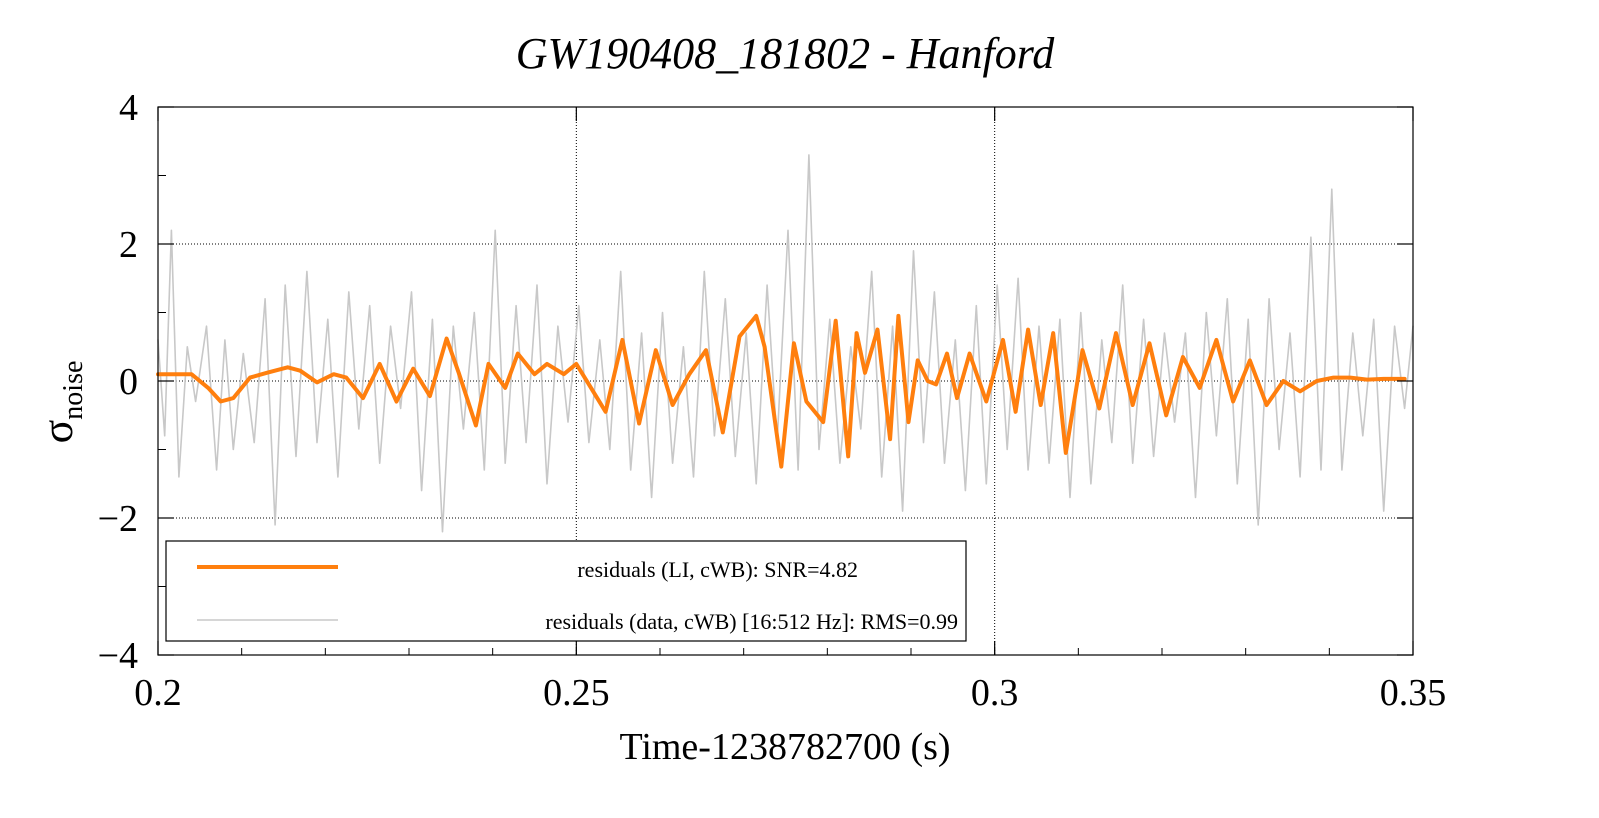 The image size is (1599, 818). What do you see at coordinates (781, 391) in the screenshot?
I see `series-line-li` at bounding box center [781, 391].